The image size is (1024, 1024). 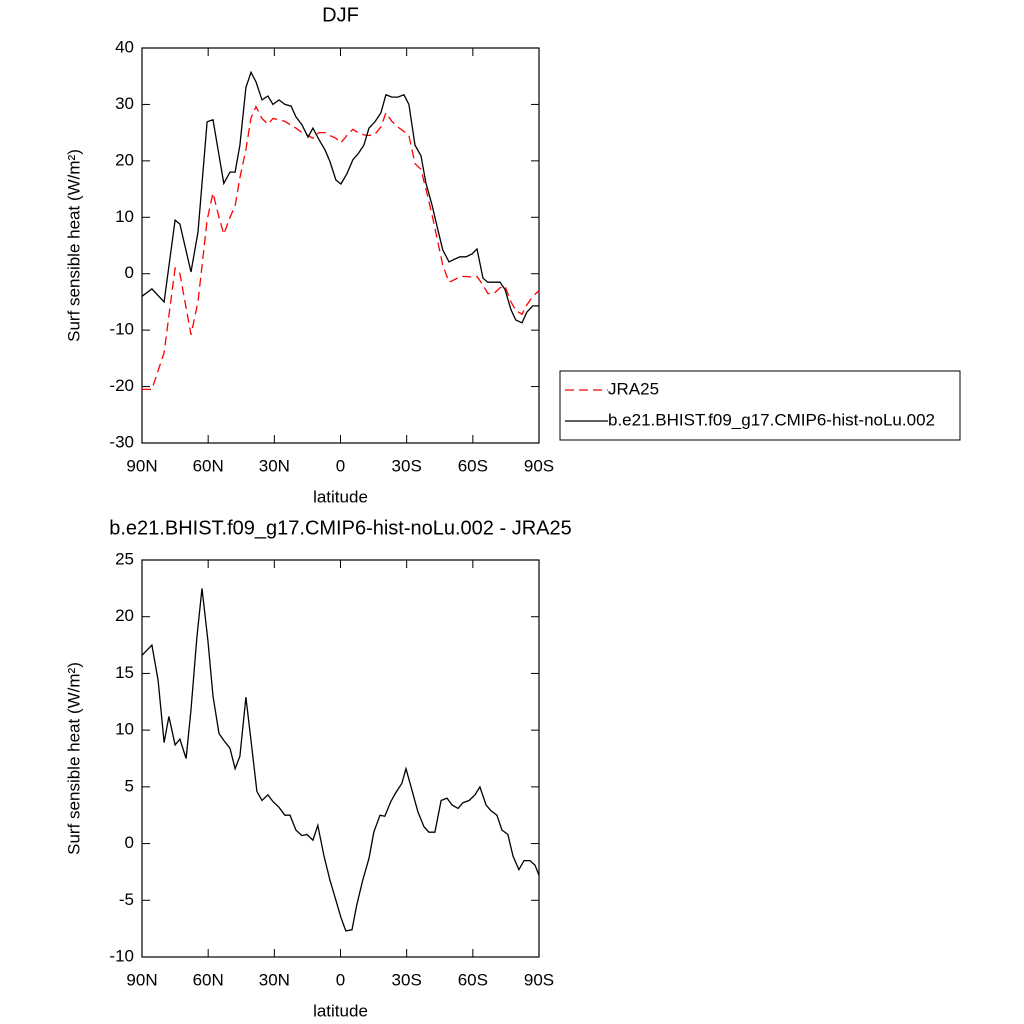 I want to click on y-tick-label: 5, so click(x=129, y=785).